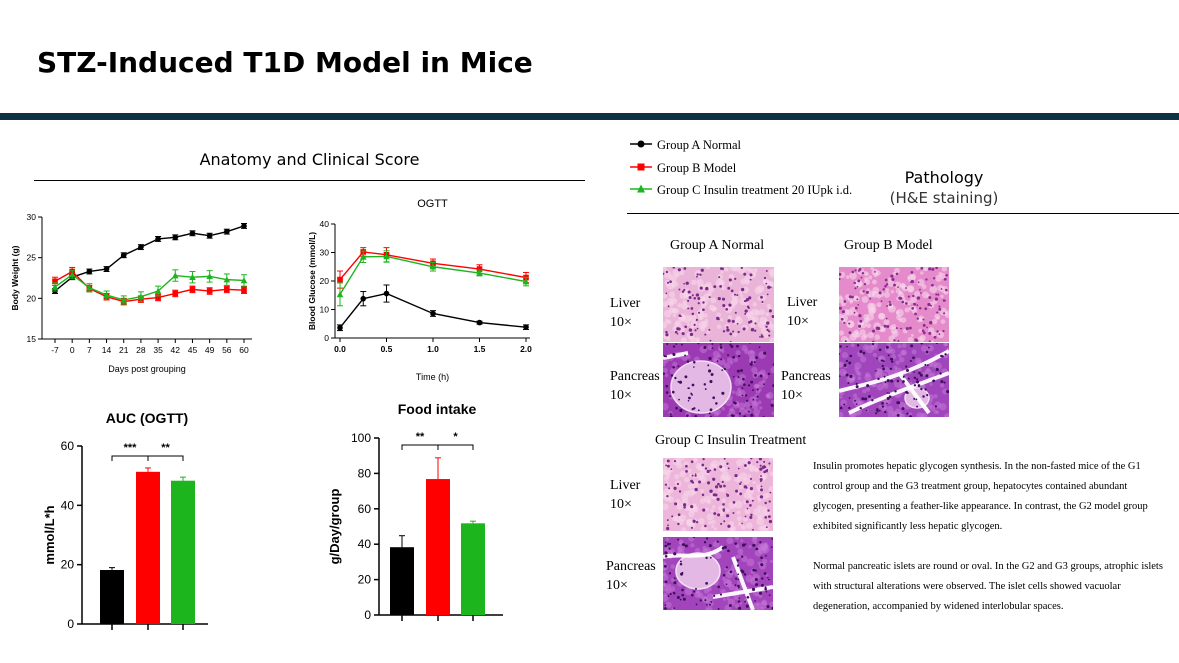 This screenshot has height=663, width=1179. Describe the element at coordinates (944, 188) in the screenshot. I see `pathology-heading-block: Pathology (H&E staining)` at that location.